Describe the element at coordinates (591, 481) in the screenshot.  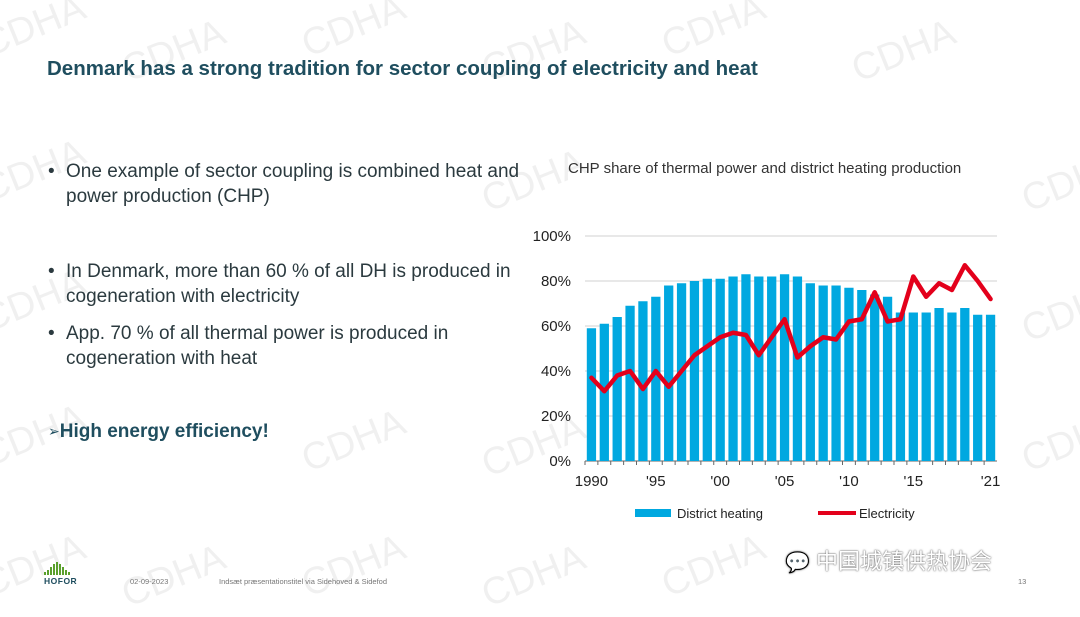
I see `x-tick-label: 1990` at that location.